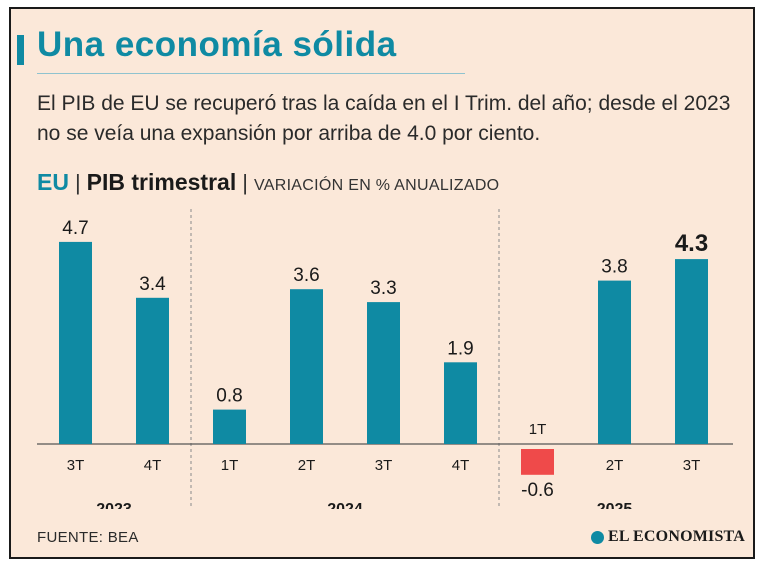  Describe the element at coordinates (229, 396) in the screenshot. I see `value-label: 0.8` at that location.